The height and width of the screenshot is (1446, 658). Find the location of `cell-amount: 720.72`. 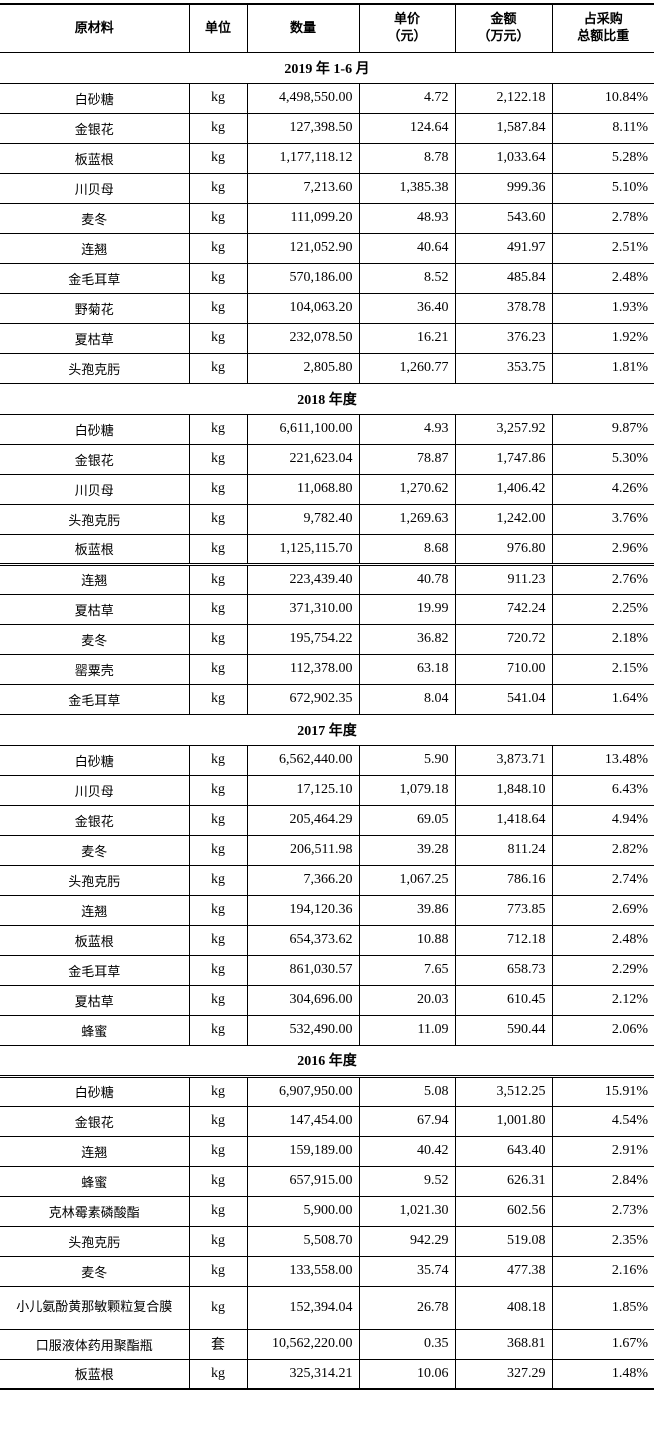

cell-amount: 720.72 is located at coordinates (503, 639).